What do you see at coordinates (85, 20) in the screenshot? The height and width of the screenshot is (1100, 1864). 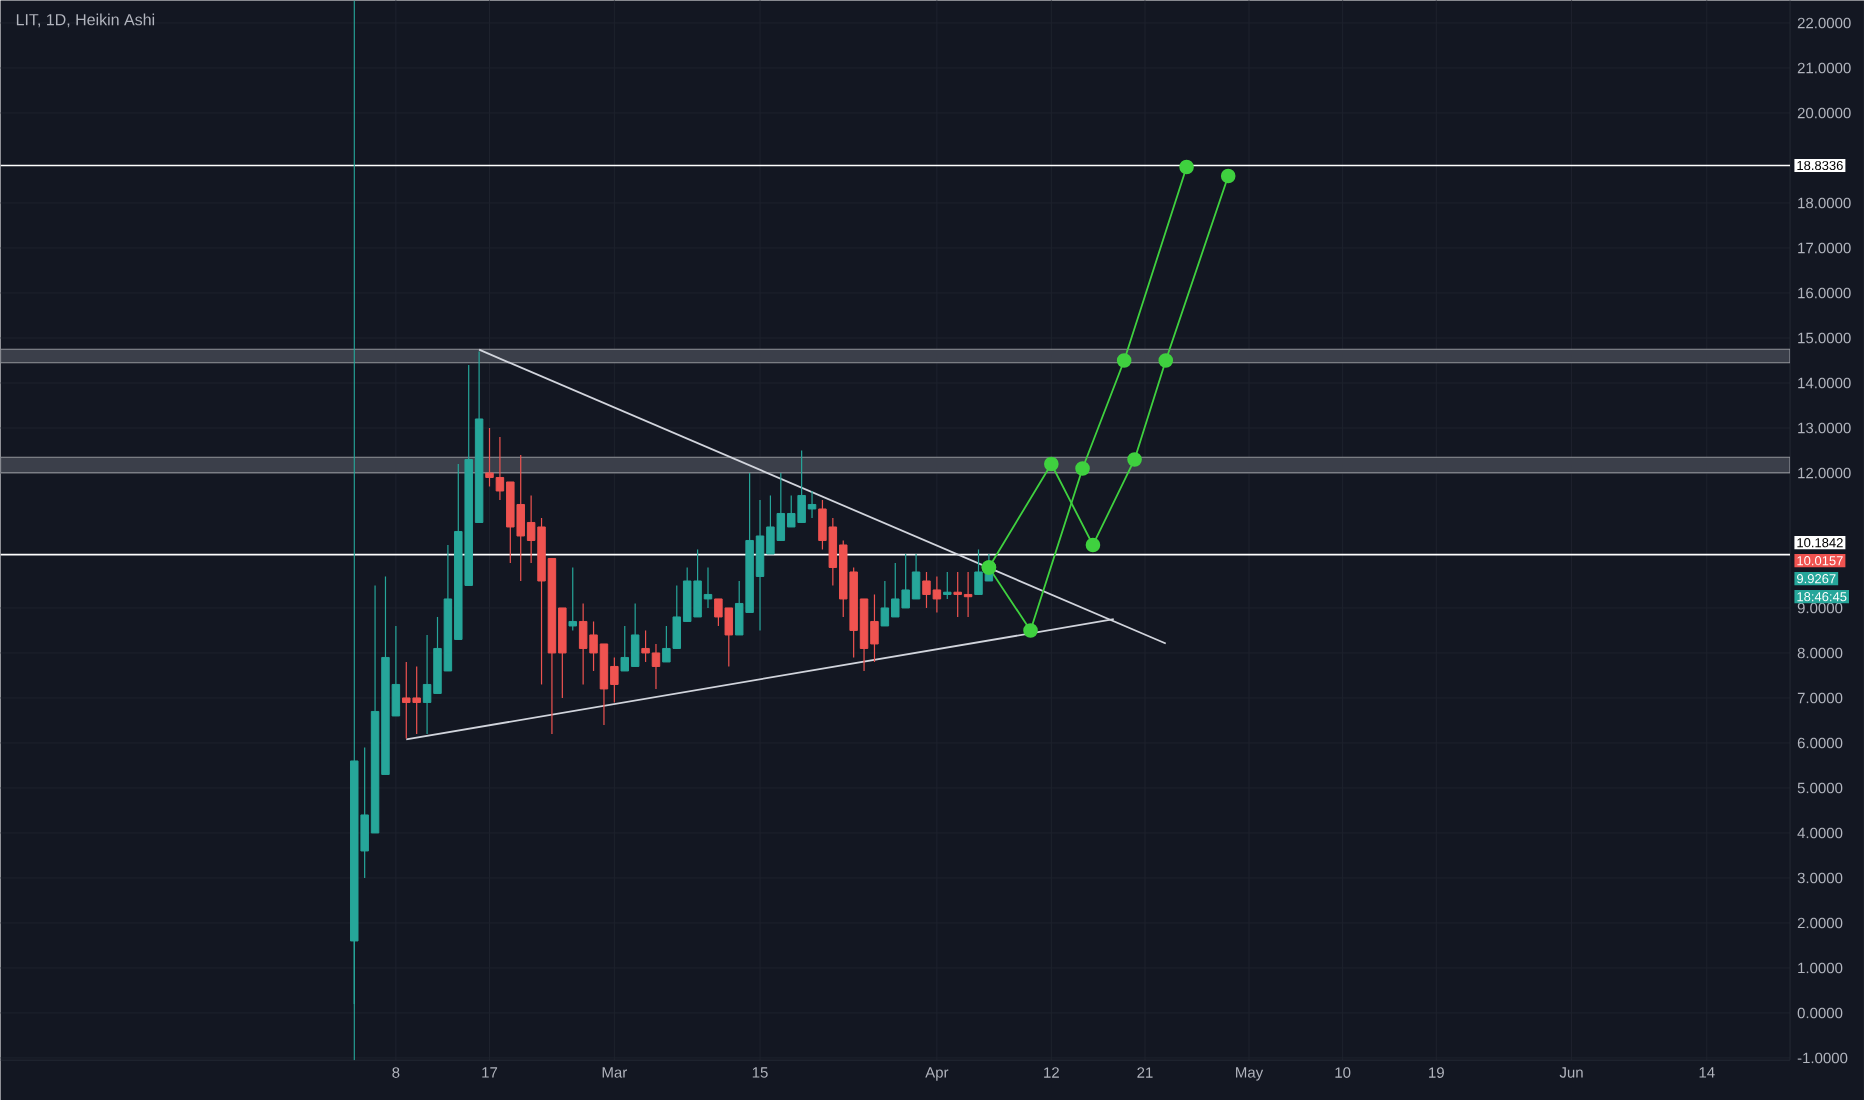 I see `text: LIT, 1D, Heikin Ashi` at bounding box center [85, 20].